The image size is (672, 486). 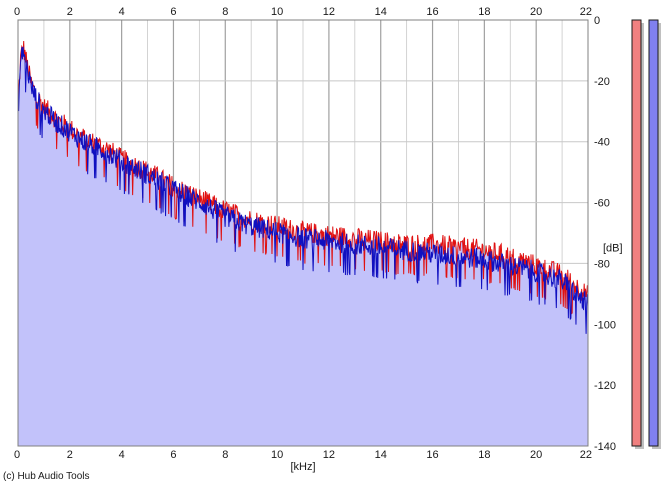 I want to click on y-tick-label: -80, so click(x=602, y=264).